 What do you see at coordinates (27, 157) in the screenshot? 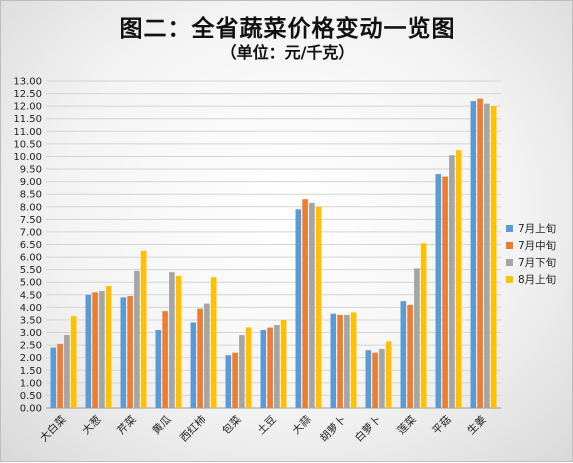
I see `y-tick-label: 10.00` at bounding box center [27, 157].